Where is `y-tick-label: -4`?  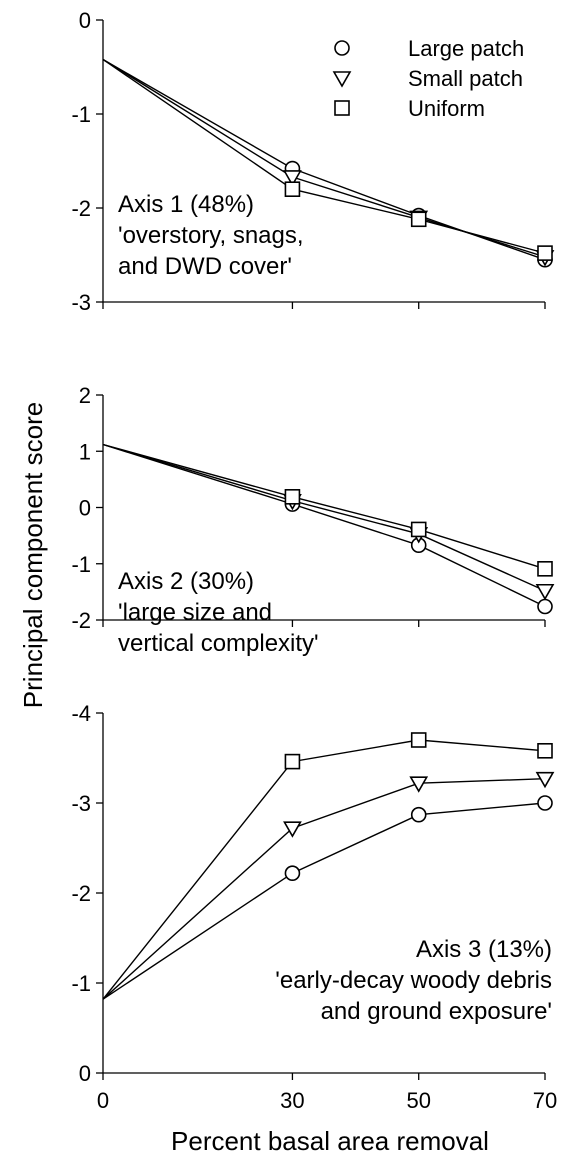 y-tick-label: -4 is located at coordinates (81, 713).